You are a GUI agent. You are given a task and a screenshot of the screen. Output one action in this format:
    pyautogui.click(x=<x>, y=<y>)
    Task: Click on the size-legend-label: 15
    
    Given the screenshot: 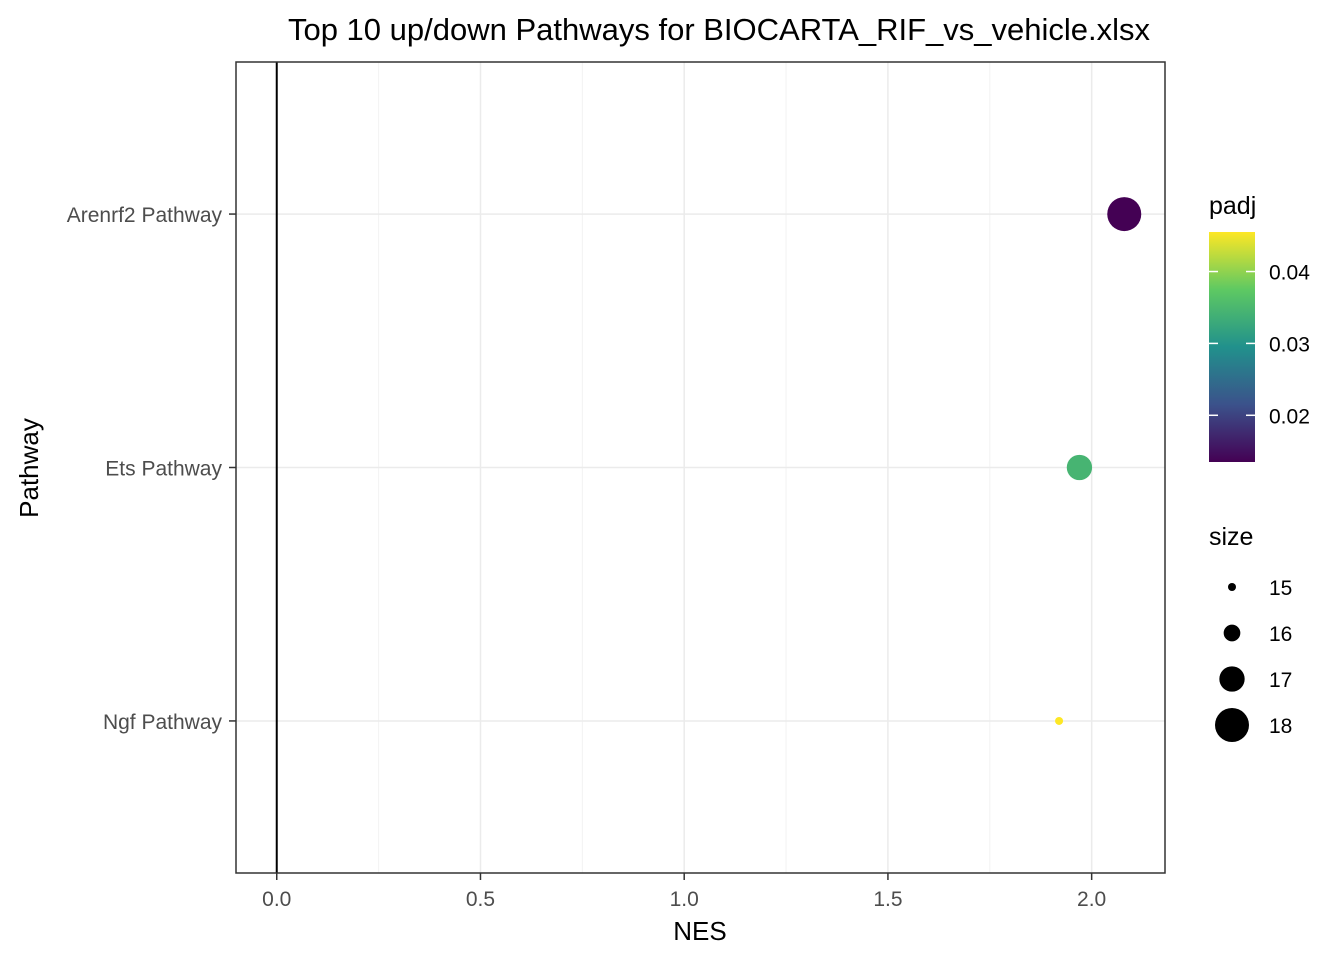 What is the action you would take?
    pyautogui.click(x=1280, y=588)
    